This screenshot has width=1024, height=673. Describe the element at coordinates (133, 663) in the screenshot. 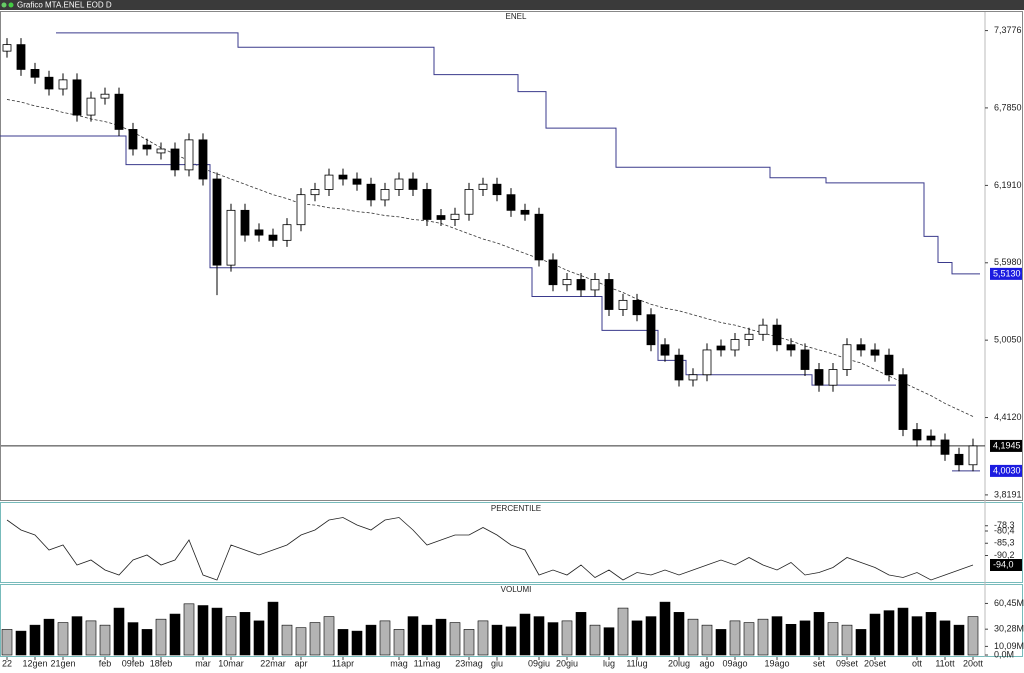

I see `x-tick-label: 09feb` at that location.